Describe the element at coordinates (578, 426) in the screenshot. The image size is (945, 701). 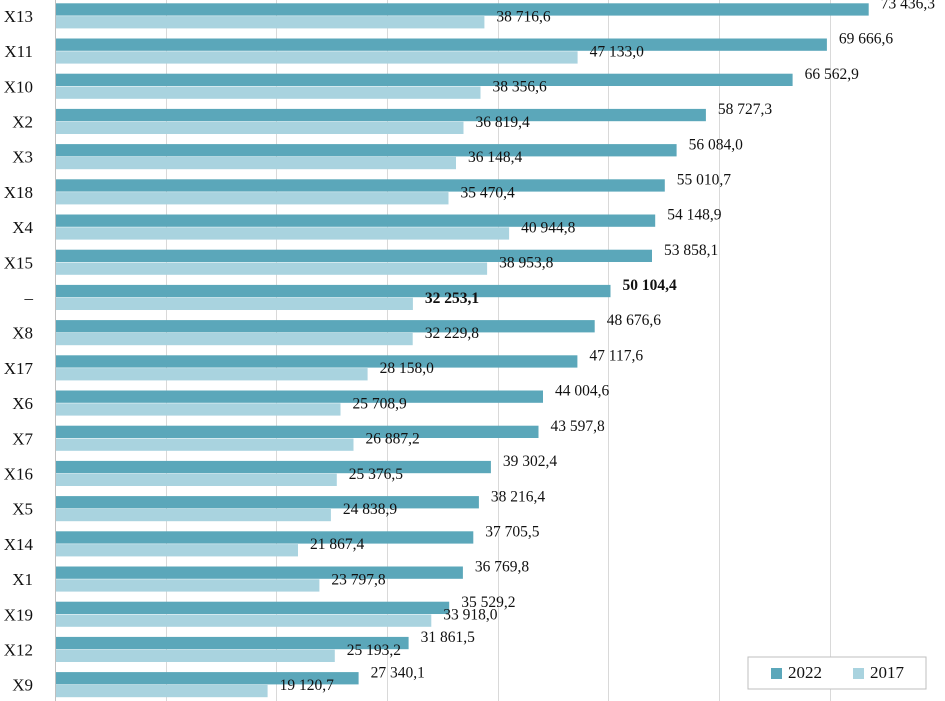
I see `data-label-2022: 43 597,8` at that location.